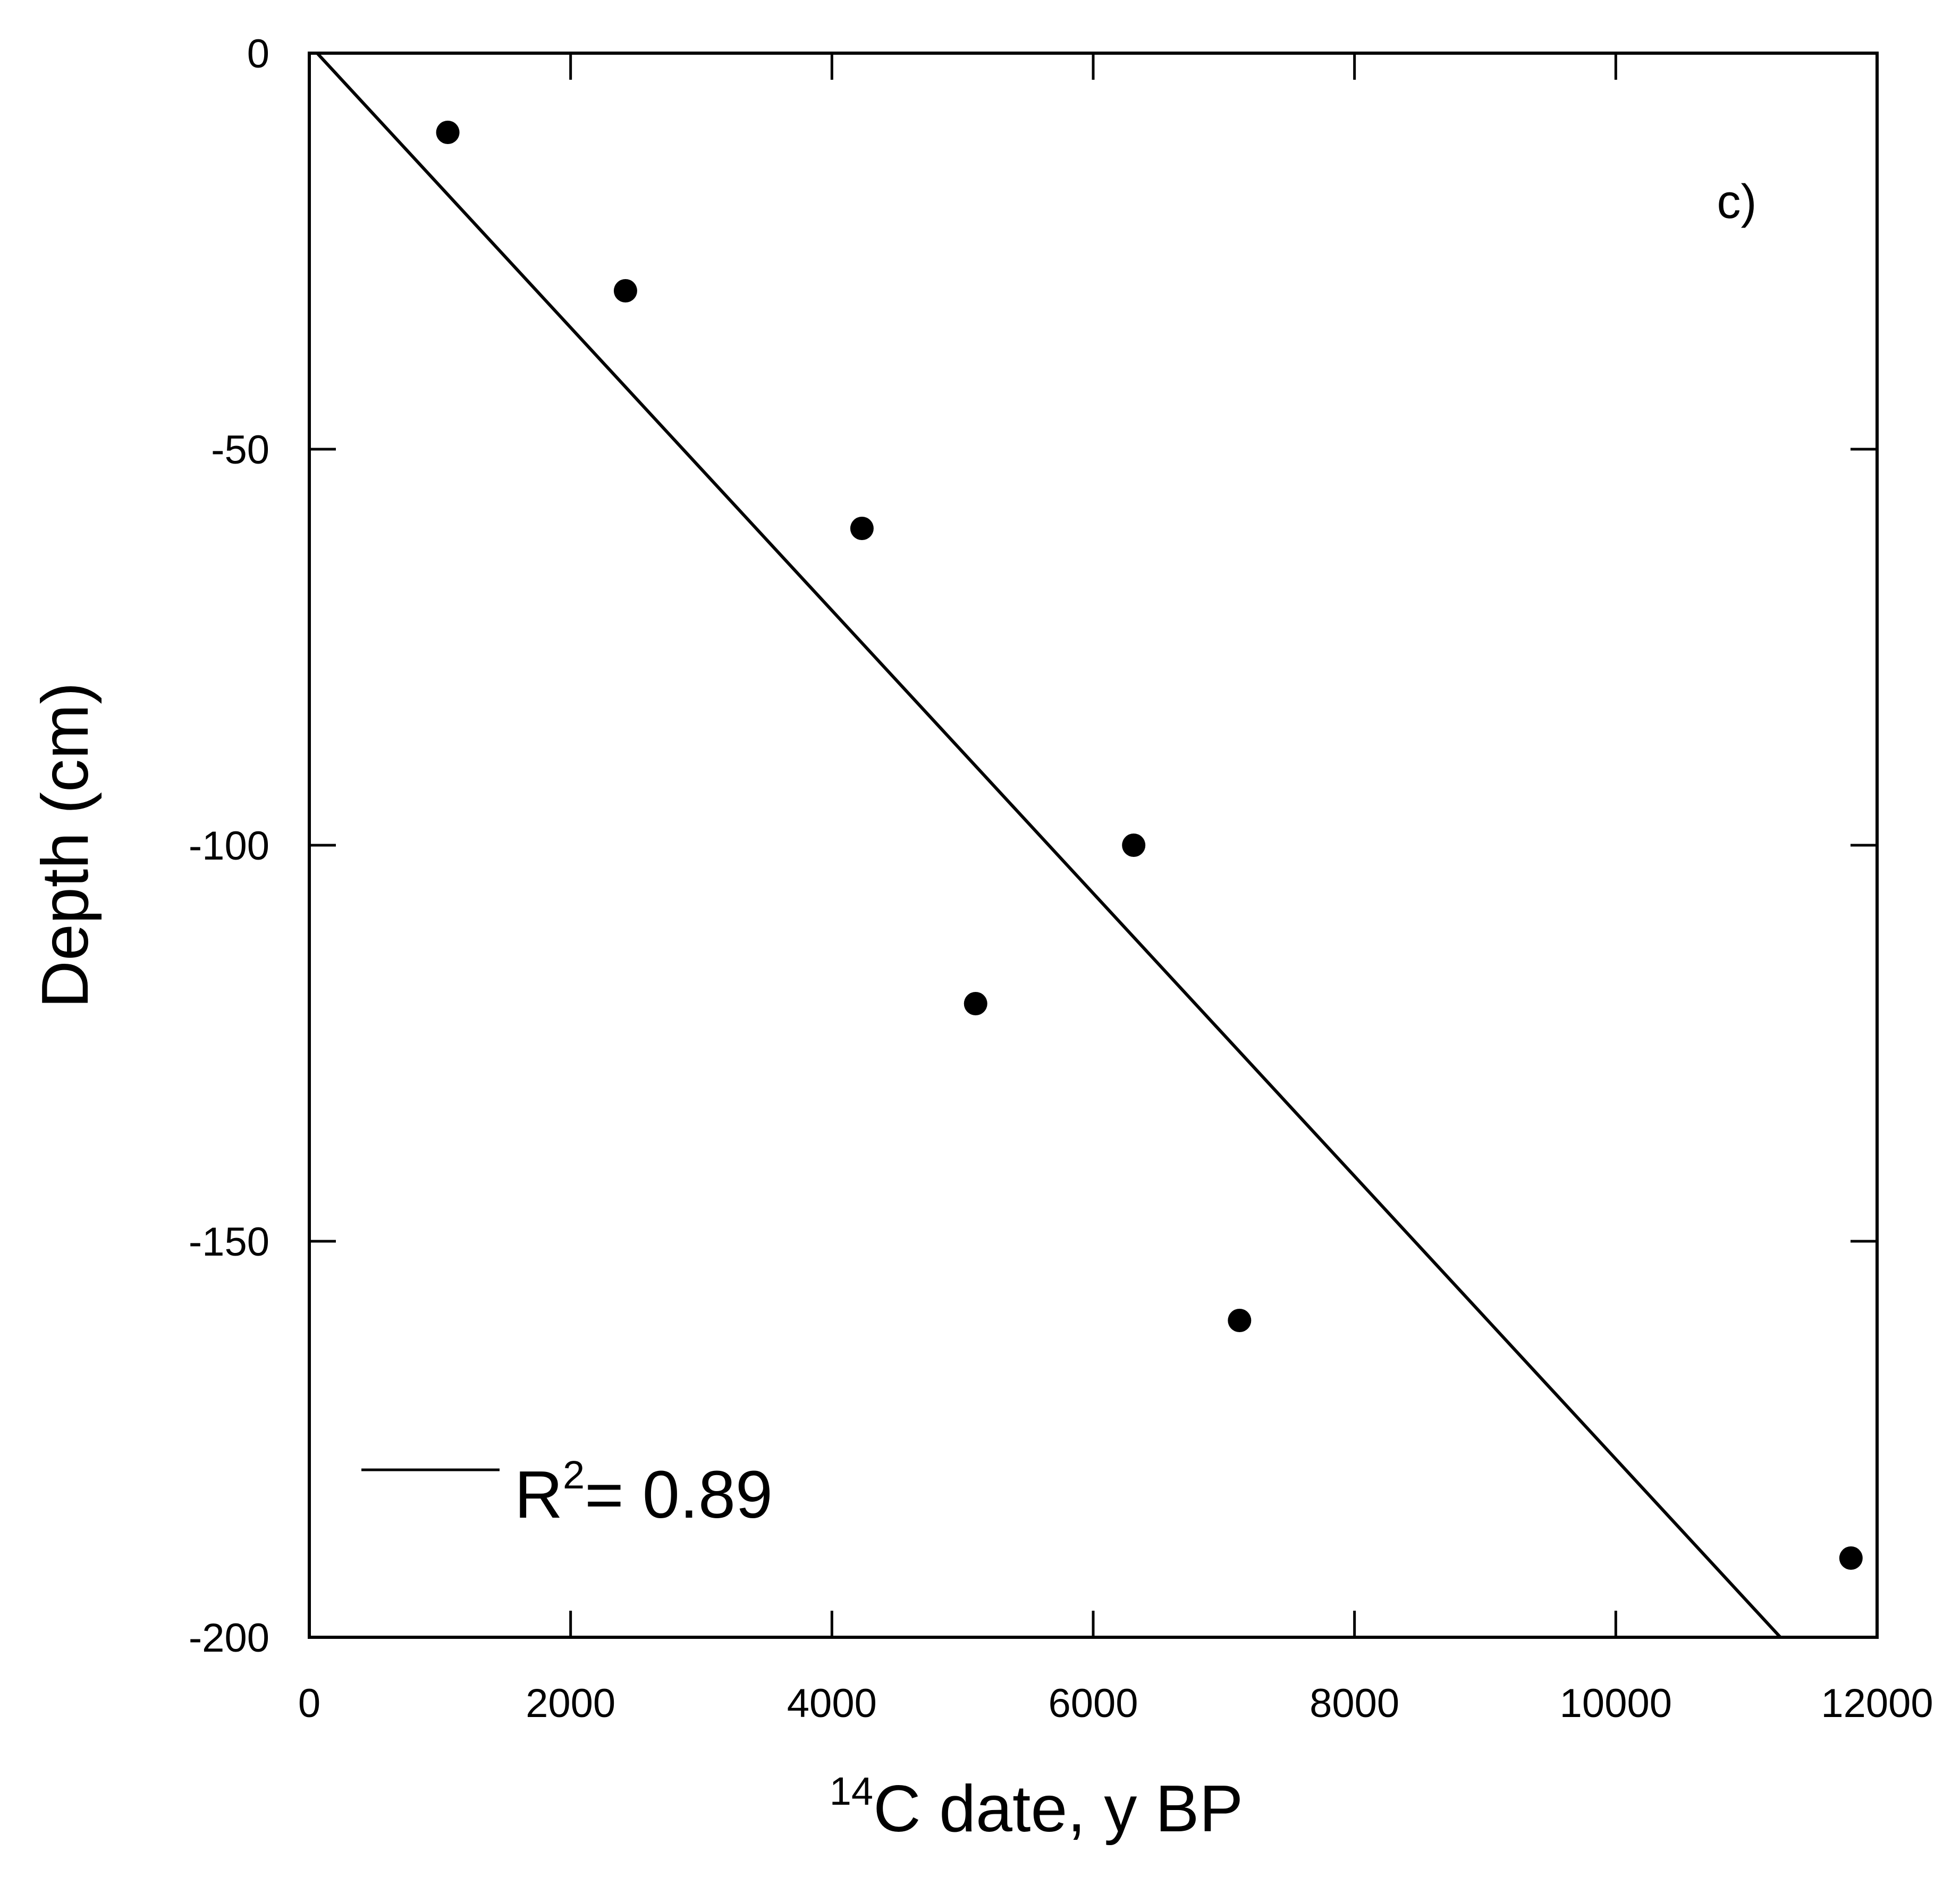 The height and width of the screenshot is (1885, 1960). What do you see at coordinates (574, 1475) in the screenshot?
I see `legend-label-superscript: 2` at bounding box center [574, 1475].